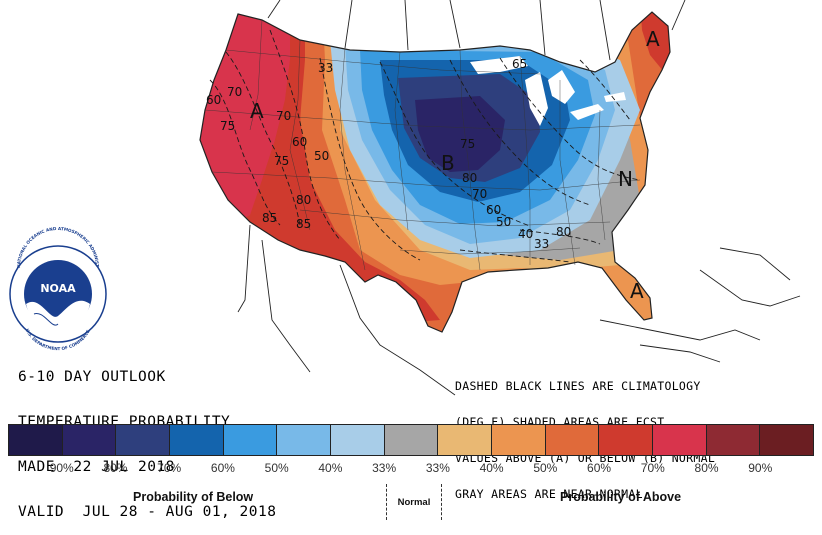 This screenshot has height=535, width=822. Describe the element at coordinates (637, 291) in the screenshot. I see `label-above-florida: A` at that location.